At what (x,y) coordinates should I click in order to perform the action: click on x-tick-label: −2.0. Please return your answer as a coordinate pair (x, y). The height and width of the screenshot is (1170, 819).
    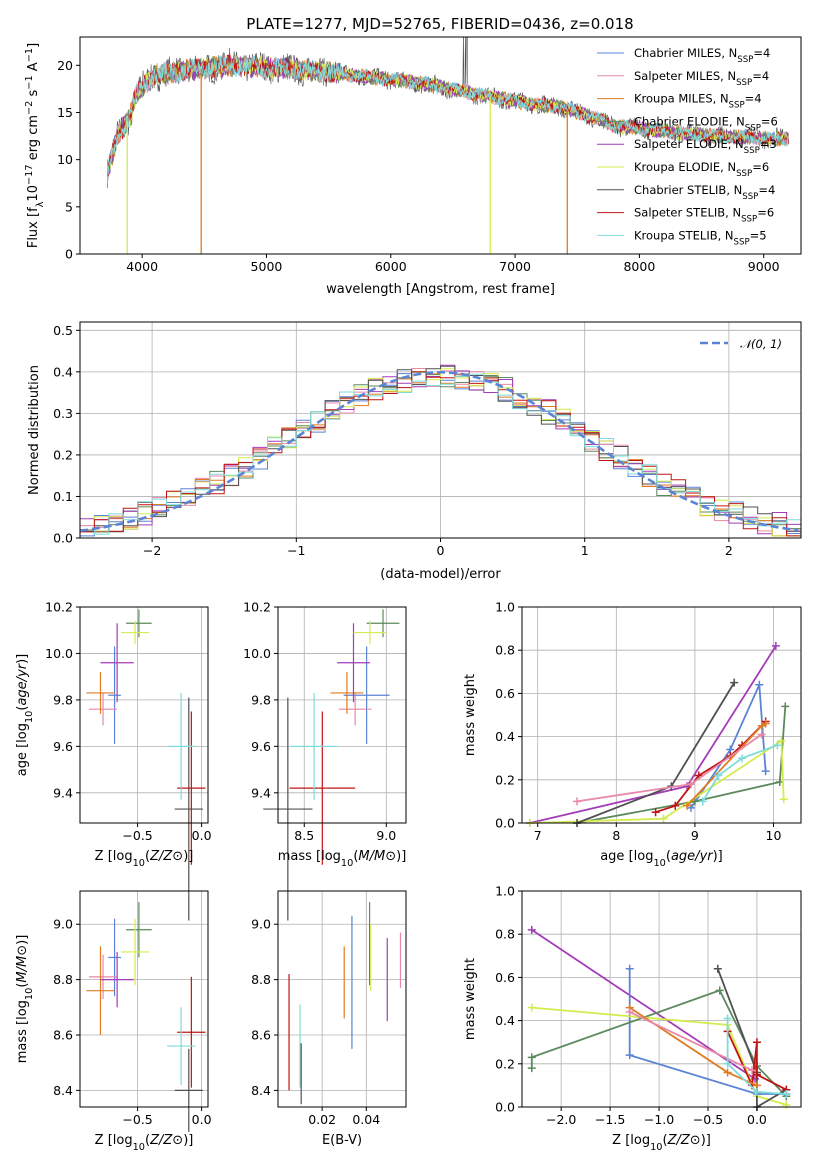
    Looking at the image, I should click on (561, 1119).